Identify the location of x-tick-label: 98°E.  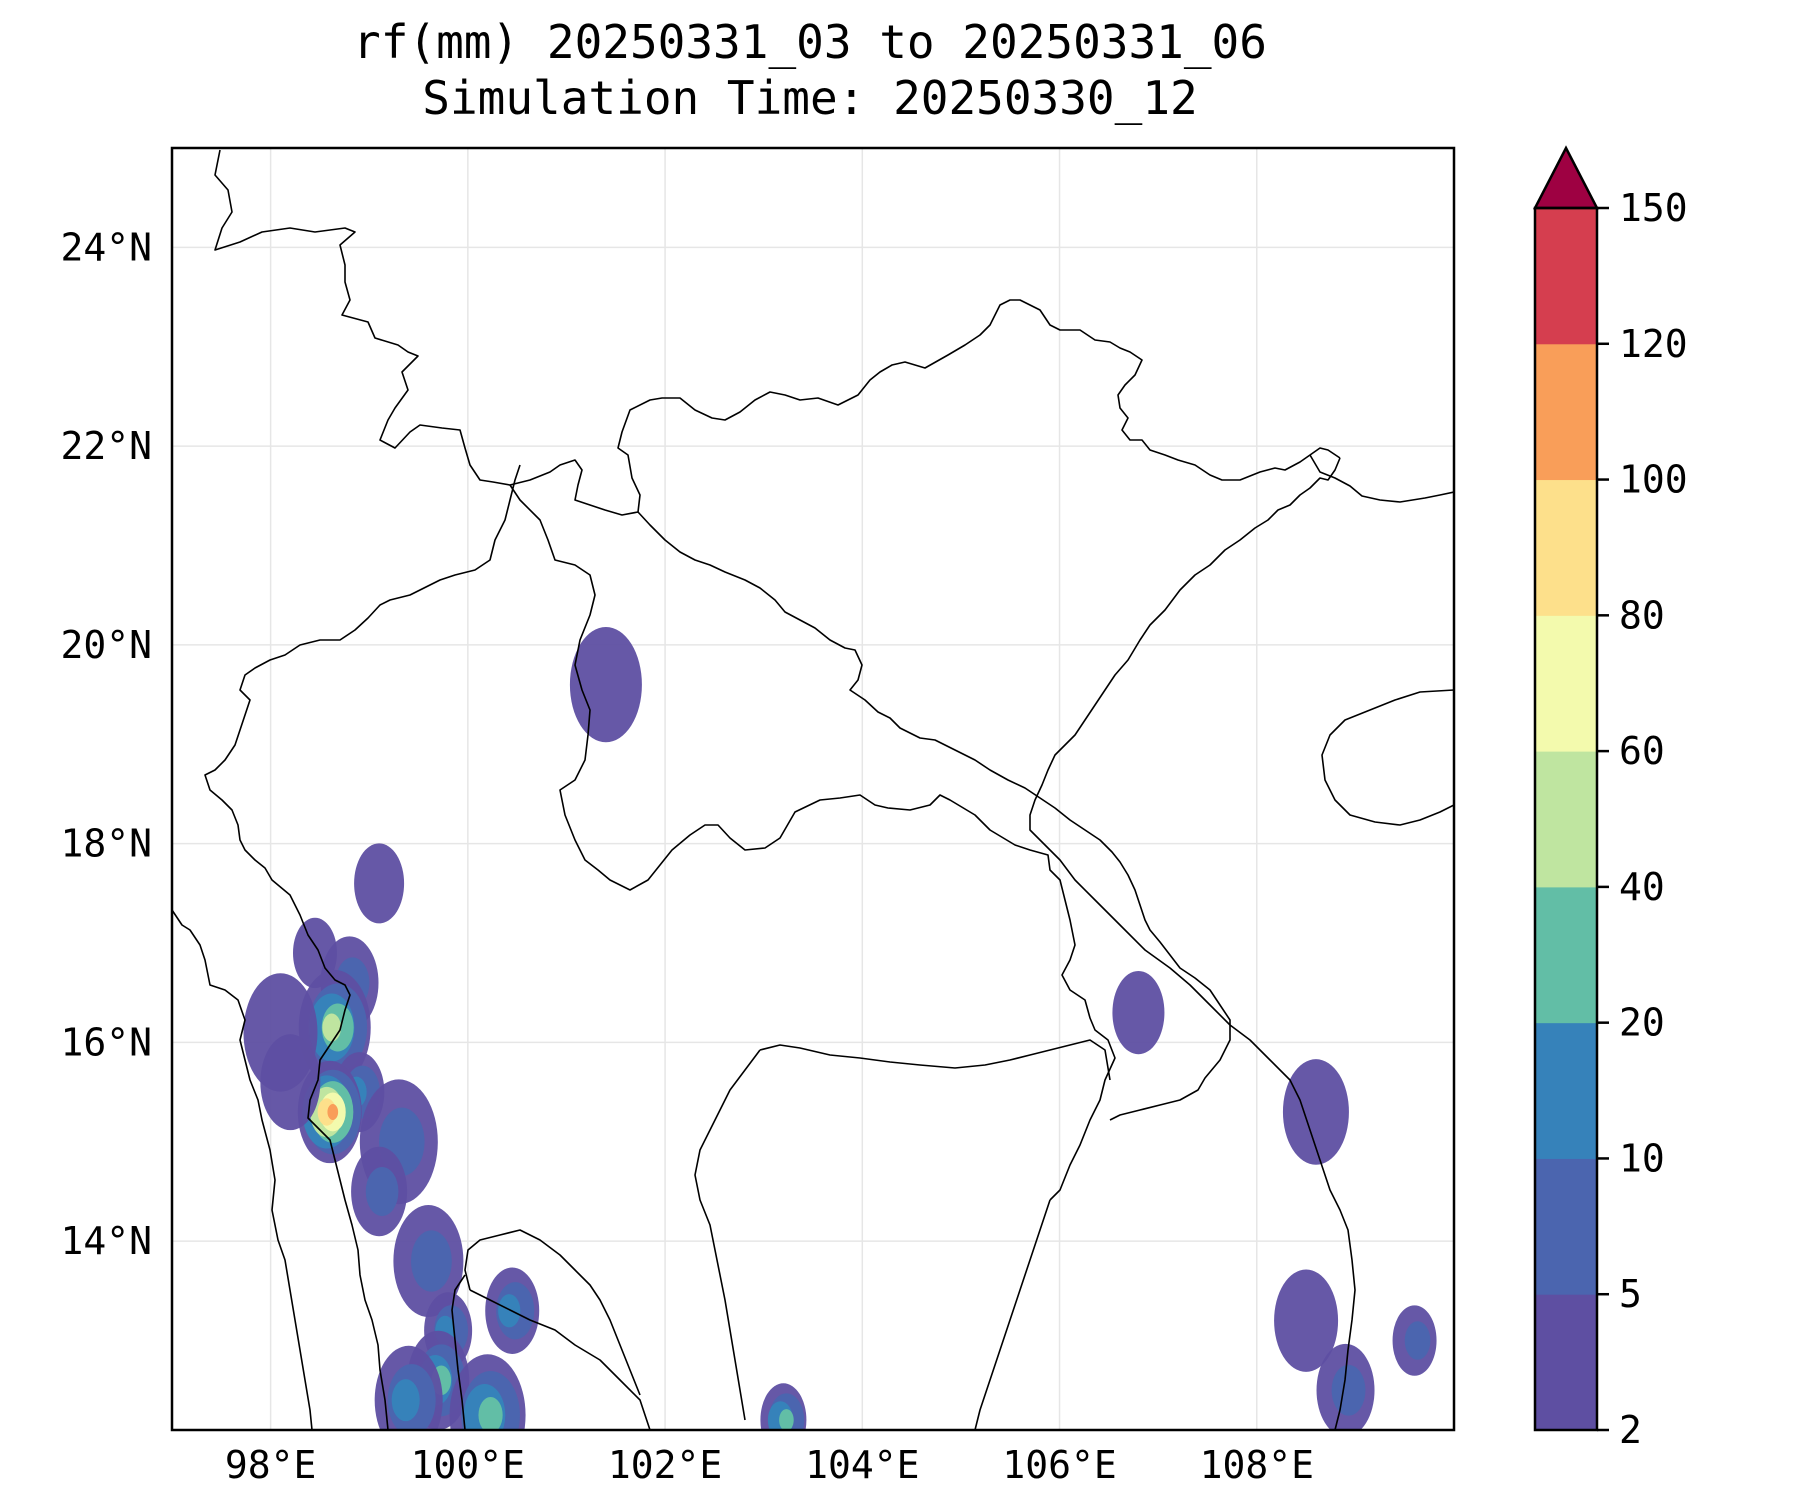
(271, 1465).